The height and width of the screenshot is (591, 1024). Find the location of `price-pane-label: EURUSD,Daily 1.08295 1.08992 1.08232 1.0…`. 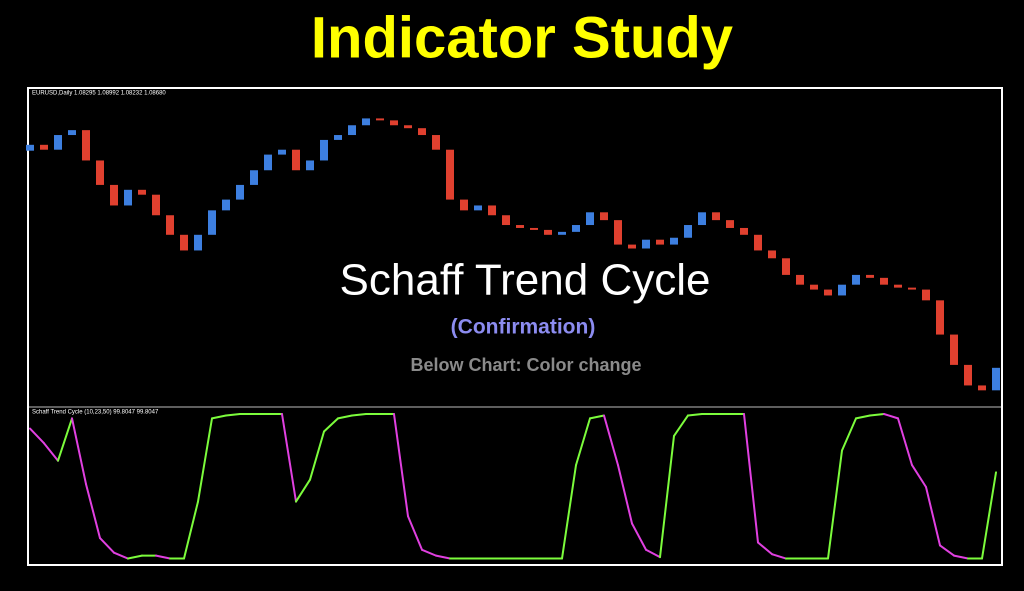

price-pane-label: EURUSD,Daily 1.08295 1.08992 1.08232 1.0… is located at coordinates (99, 94).